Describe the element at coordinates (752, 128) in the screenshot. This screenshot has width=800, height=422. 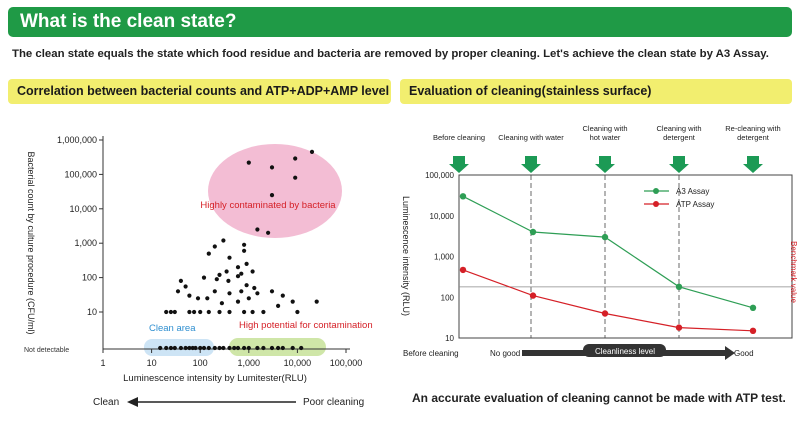
I see `stage-label: Re-cleaning with` at that location.